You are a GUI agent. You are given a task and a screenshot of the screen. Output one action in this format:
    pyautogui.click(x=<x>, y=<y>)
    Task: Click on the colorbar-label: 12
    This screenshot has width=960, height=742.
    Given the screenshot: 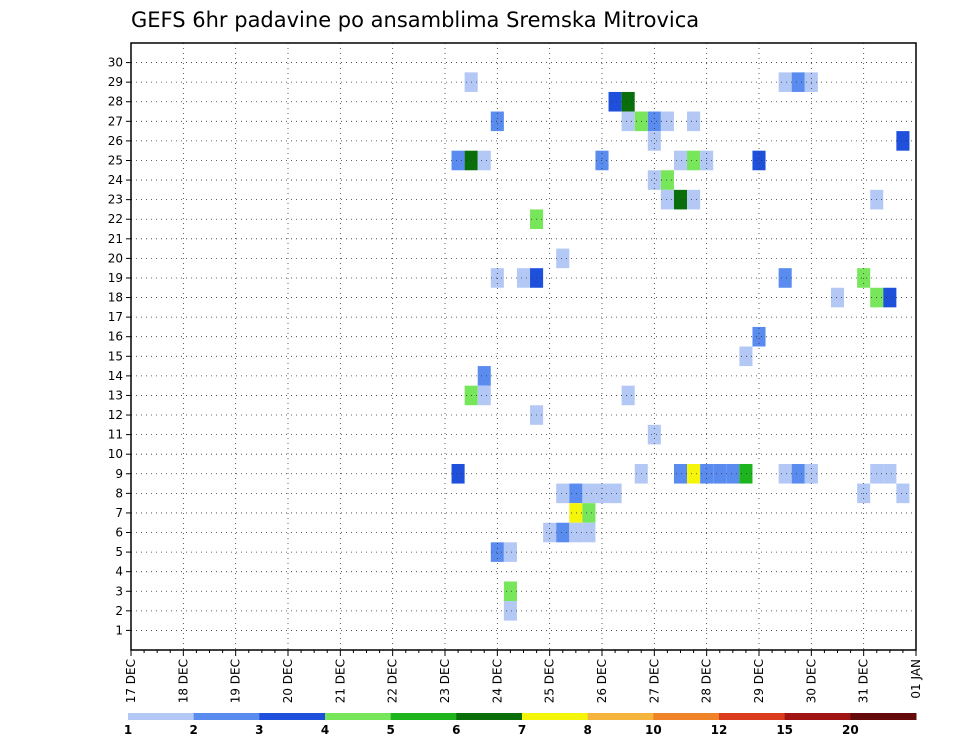 What is the action you would take?
    pyautogui.click(x=719, y=730)
    